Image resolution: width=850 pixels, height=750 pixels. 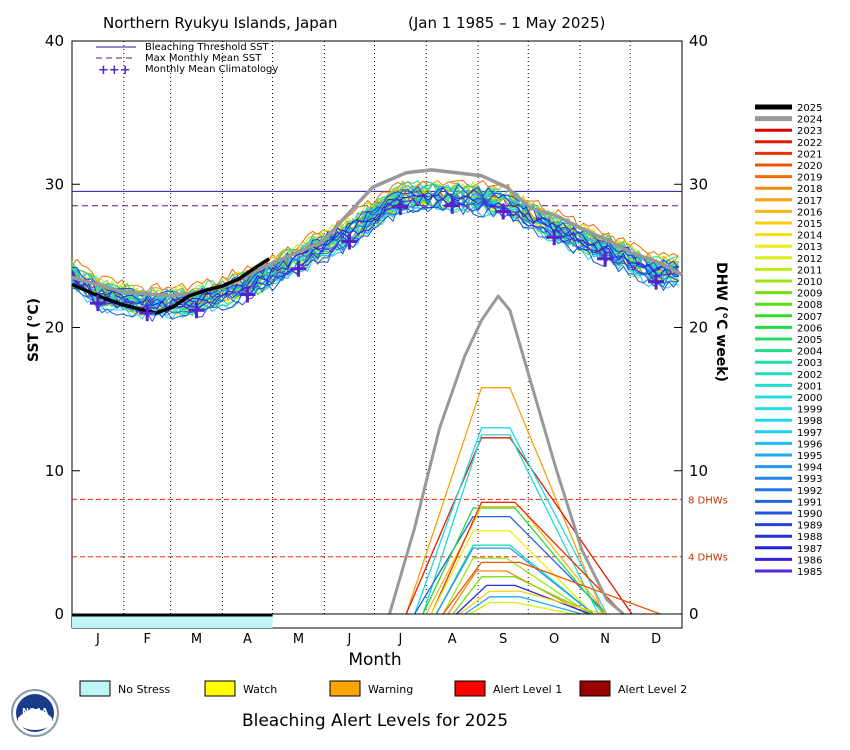 What do you see at coordinates (809, 317) in the screenshot?
I see `year-legend-label: 2007` at bounding box center [809, 317].